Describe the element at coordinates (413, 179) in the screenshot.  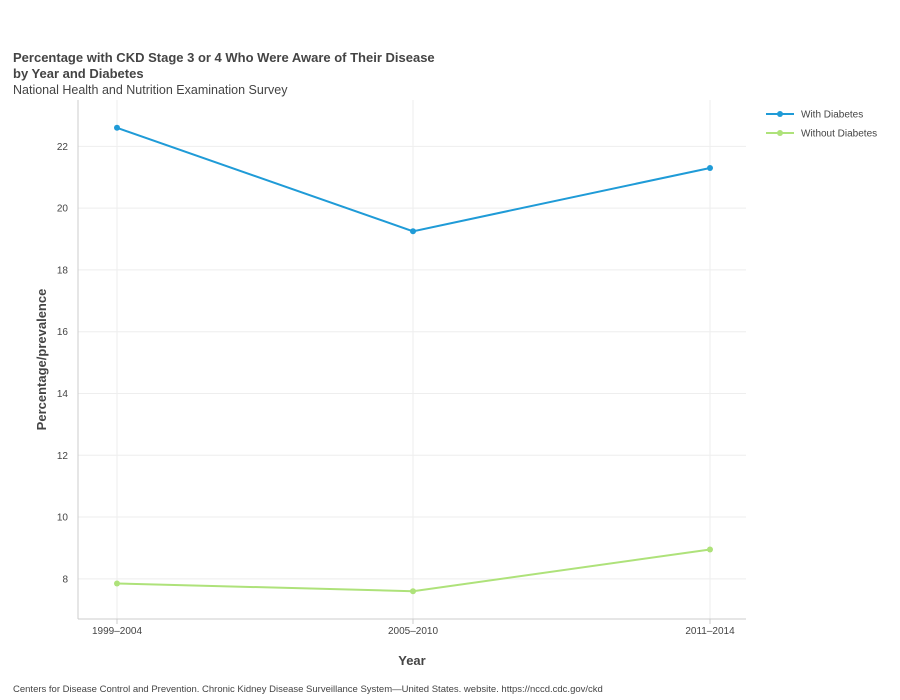
I see `series-with-diabetes` at that location.